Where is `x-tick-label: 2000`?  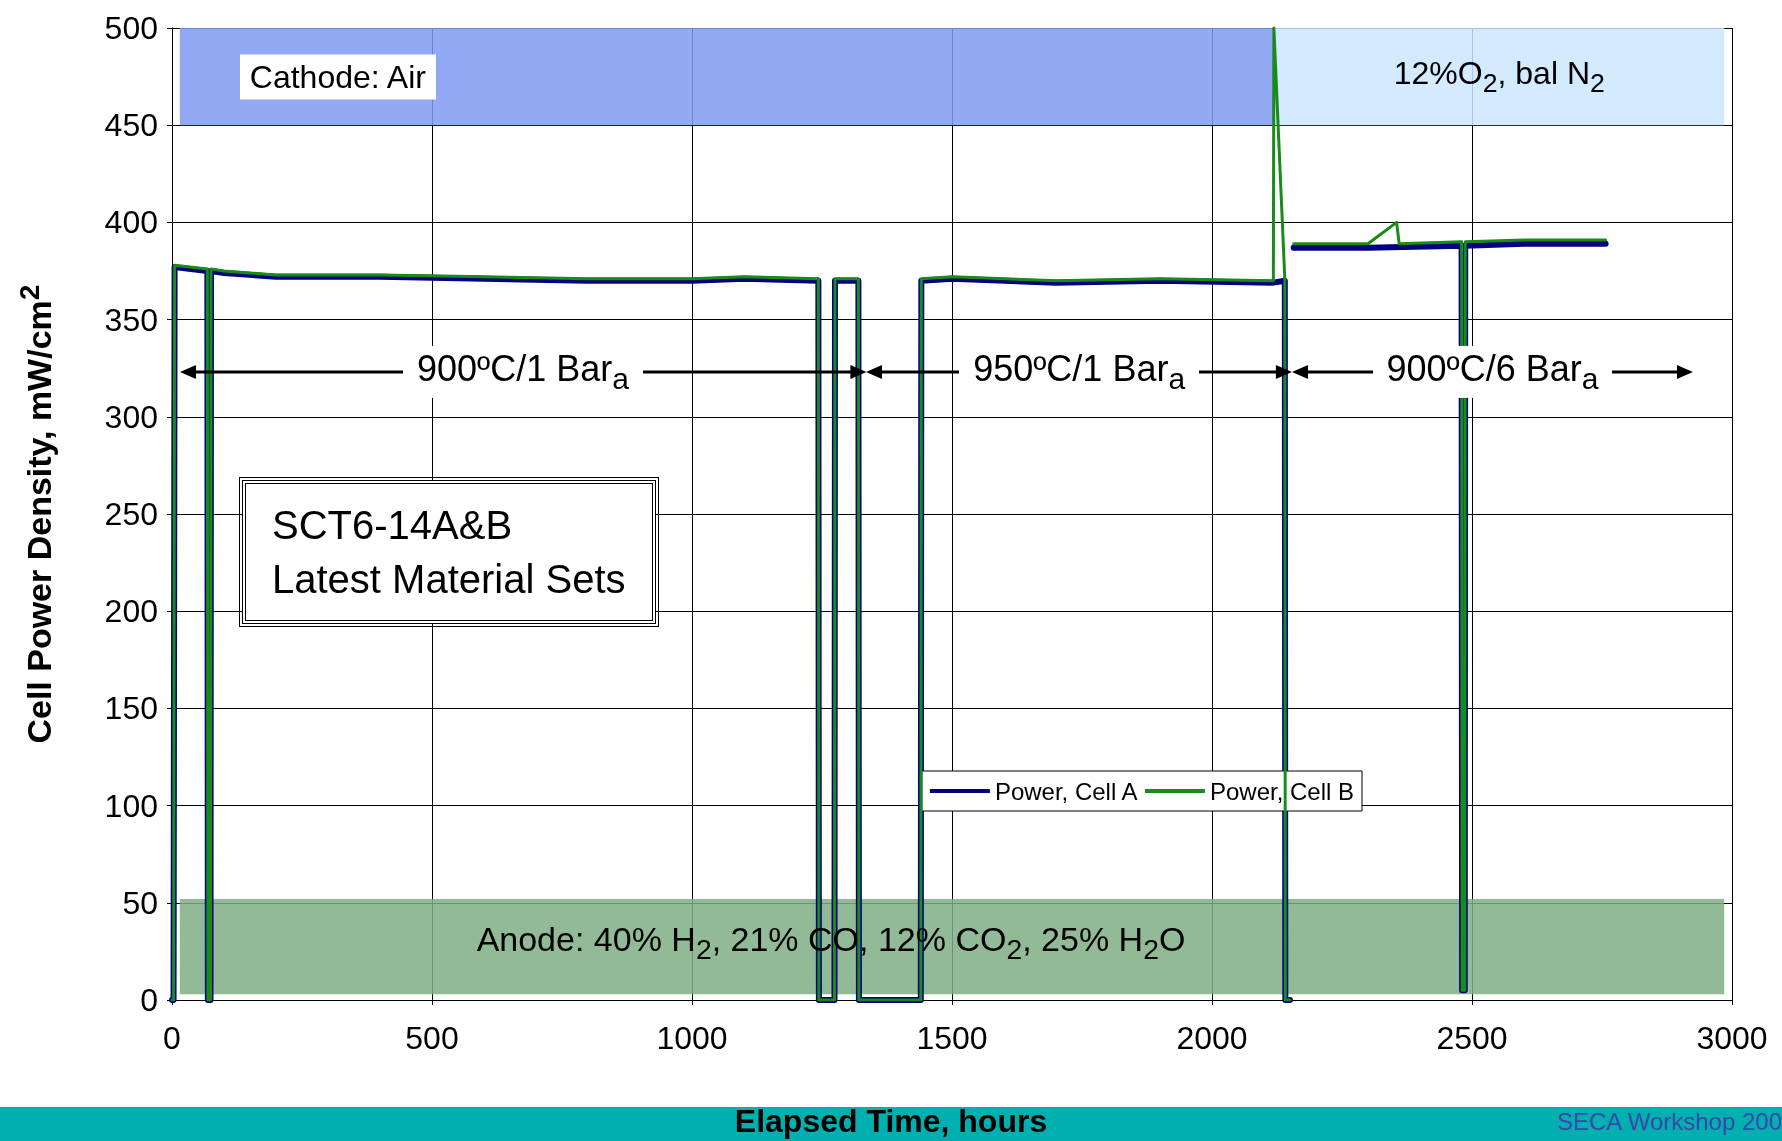 x-tick-label: 2000 is located at coordinates (1212, 1038).